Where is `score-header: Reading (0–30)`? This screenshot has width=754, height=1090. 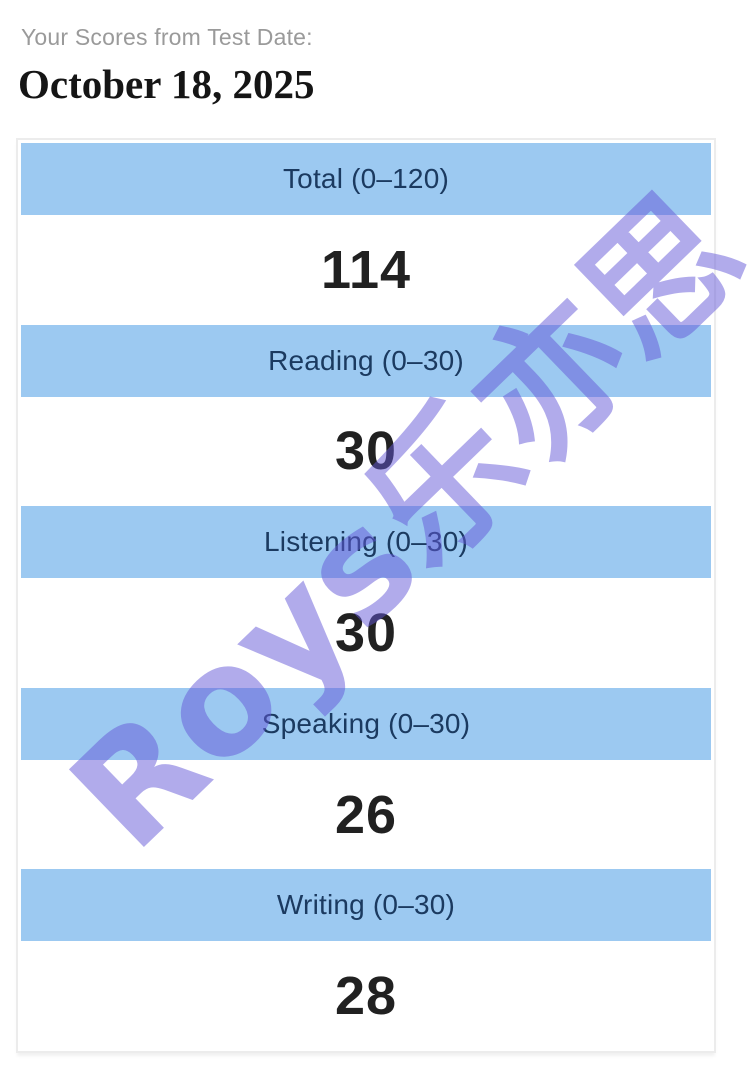
score-header: Reading (0–30) is located at coordinates (366, 360).